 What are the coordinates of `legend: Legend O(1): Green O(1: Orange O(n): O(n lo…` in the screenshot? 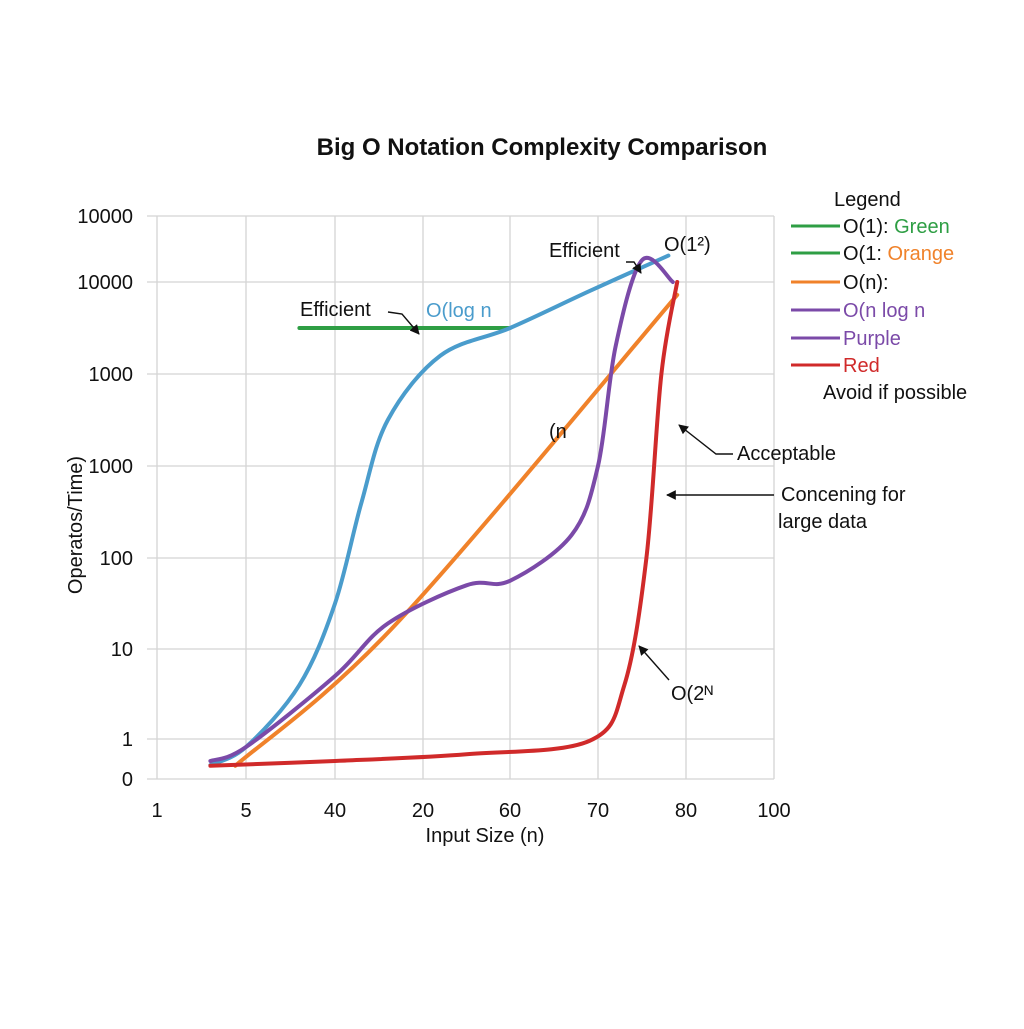 It's located at (879, 296).